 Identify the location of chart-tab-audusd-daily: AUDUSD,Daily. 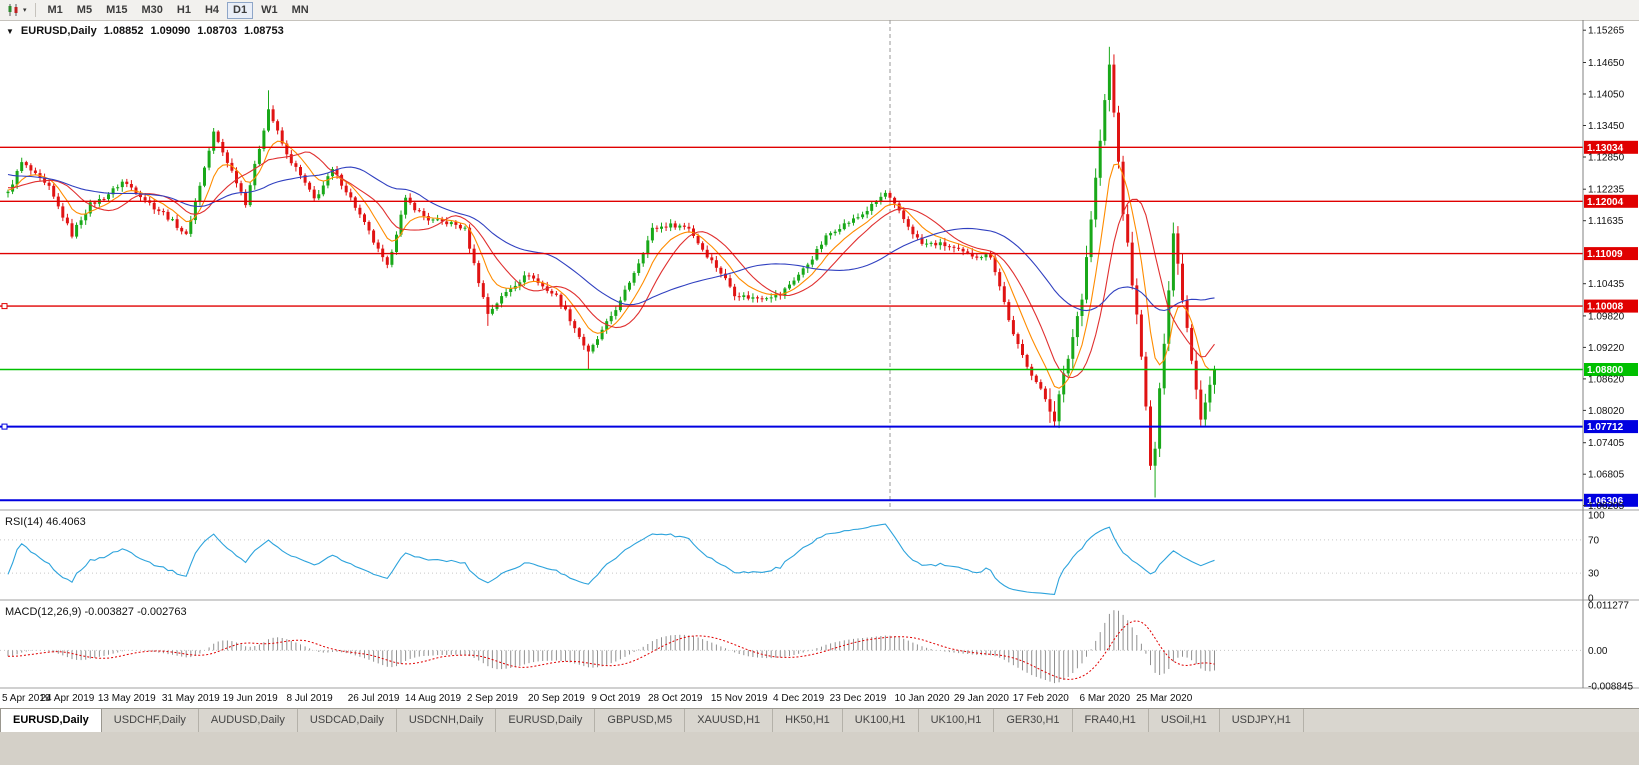
(248, 721).